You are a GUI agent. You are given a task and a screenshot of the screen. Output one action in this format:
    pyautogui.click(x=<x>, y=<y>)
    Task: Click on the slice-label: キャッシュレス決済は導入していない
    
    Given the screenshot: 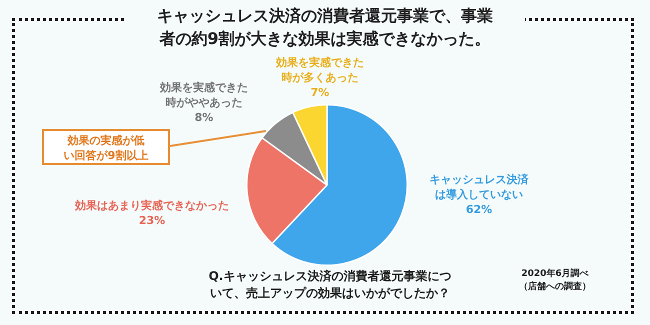 What is the action you would take?
    pyautogui.click(x=480, y=186)
    